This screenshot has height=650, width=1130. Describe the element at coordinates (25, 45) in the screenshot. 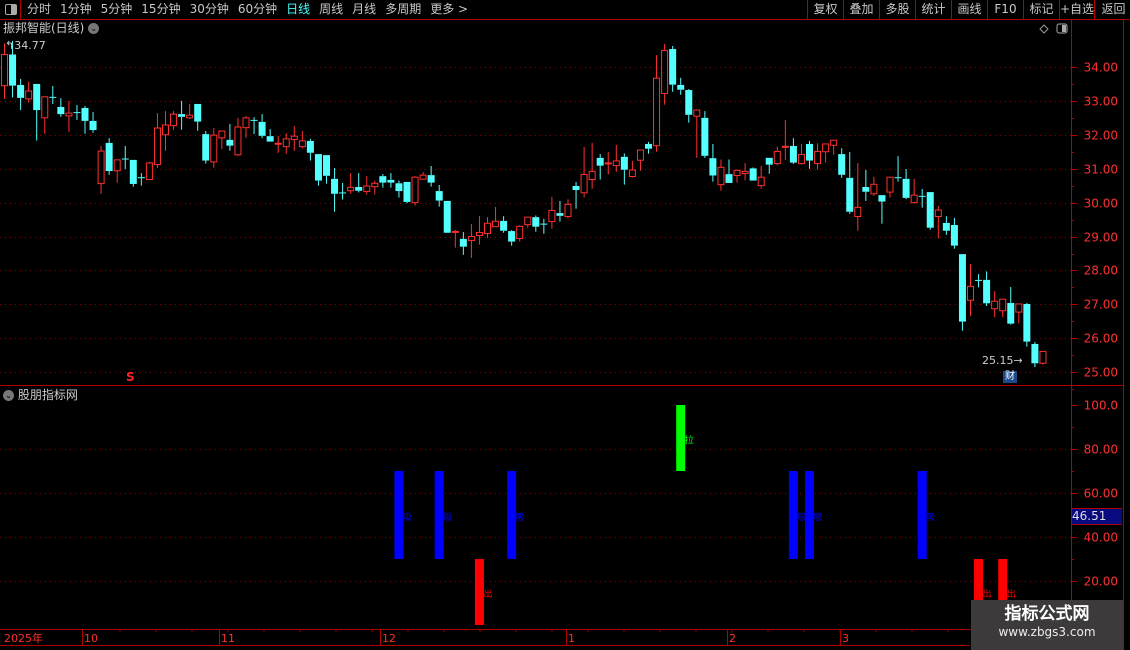

I see `high-price-label: ↰34.77` at that location.